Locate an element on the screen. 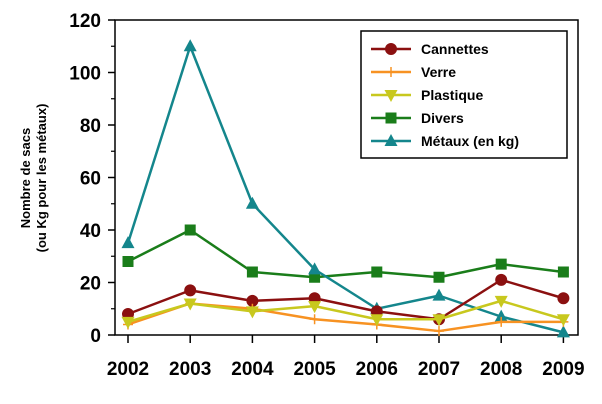  svg-text:Nombre de sacs(ou Kg pour les: Nombre de sacs(ou Kg pour les métaux) is located at coordinates (33, 178).